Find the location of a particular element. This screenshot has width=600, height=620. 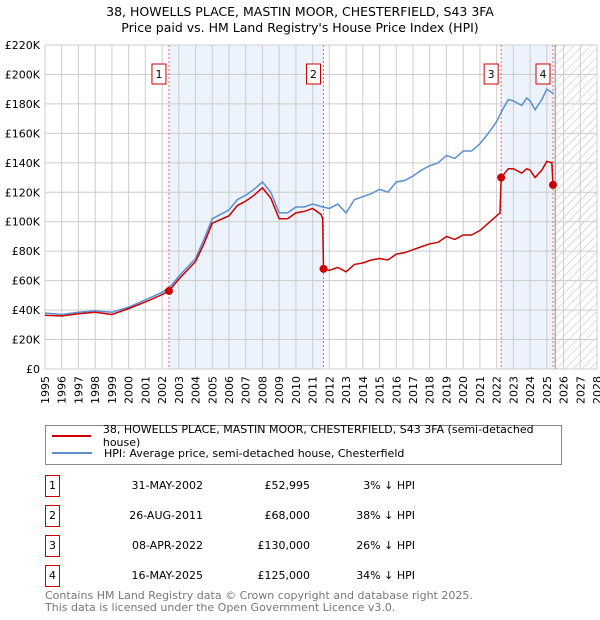

y-tick-label: £180K is located at coordinates (23, 104).